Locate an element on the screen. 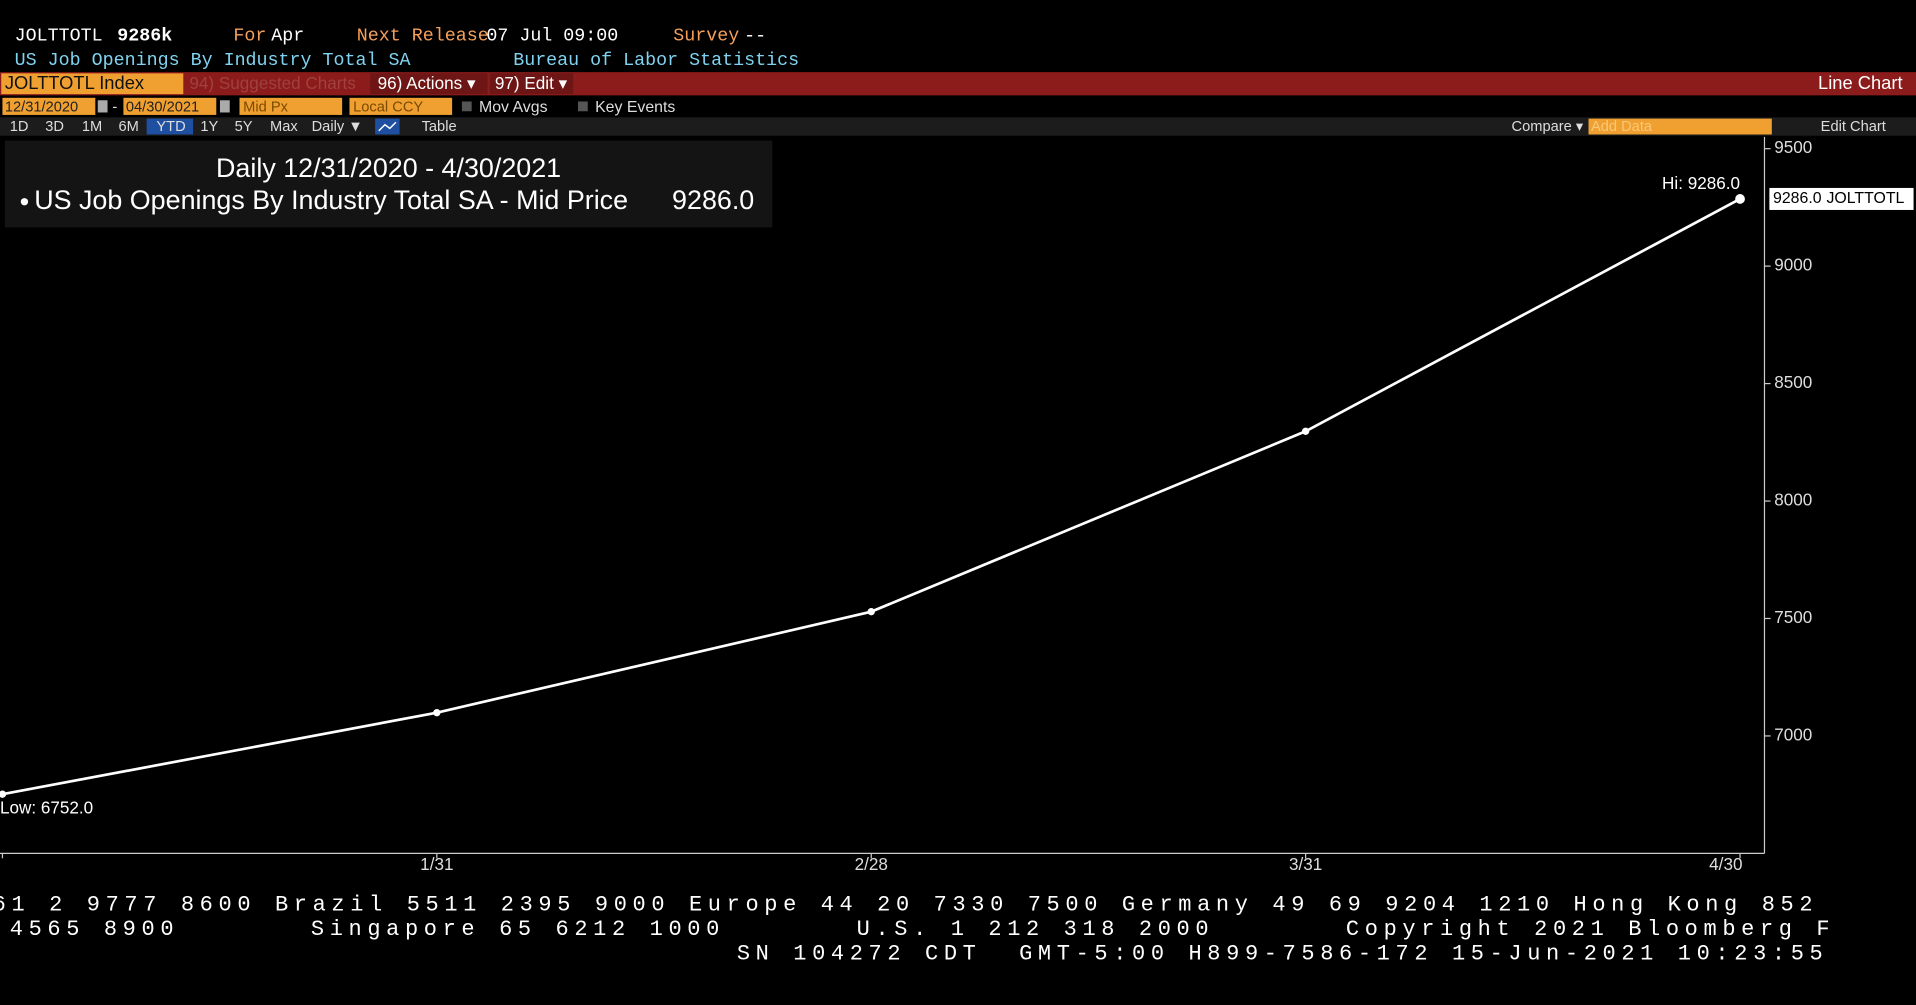  field-box is located at coordinates (291, 106).